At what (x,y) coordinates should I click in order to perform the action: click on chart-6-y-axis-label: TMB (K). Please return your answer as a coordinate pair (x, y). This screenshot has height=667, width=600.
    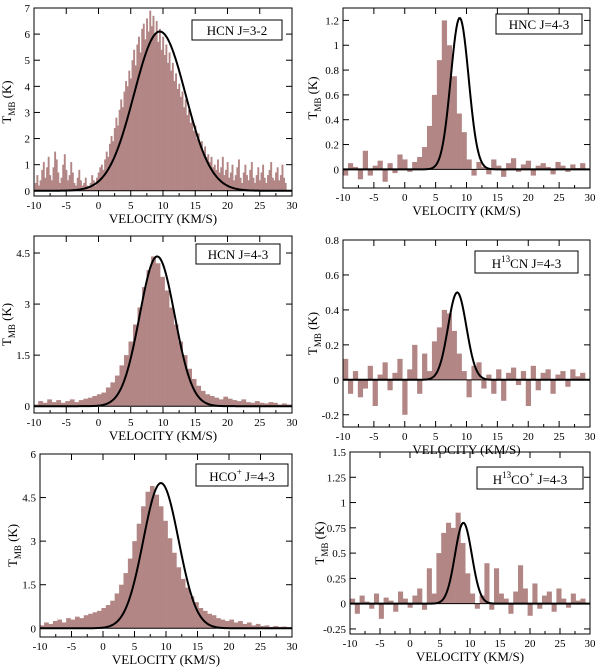
    Looking at the image, I should click on (321, 542).